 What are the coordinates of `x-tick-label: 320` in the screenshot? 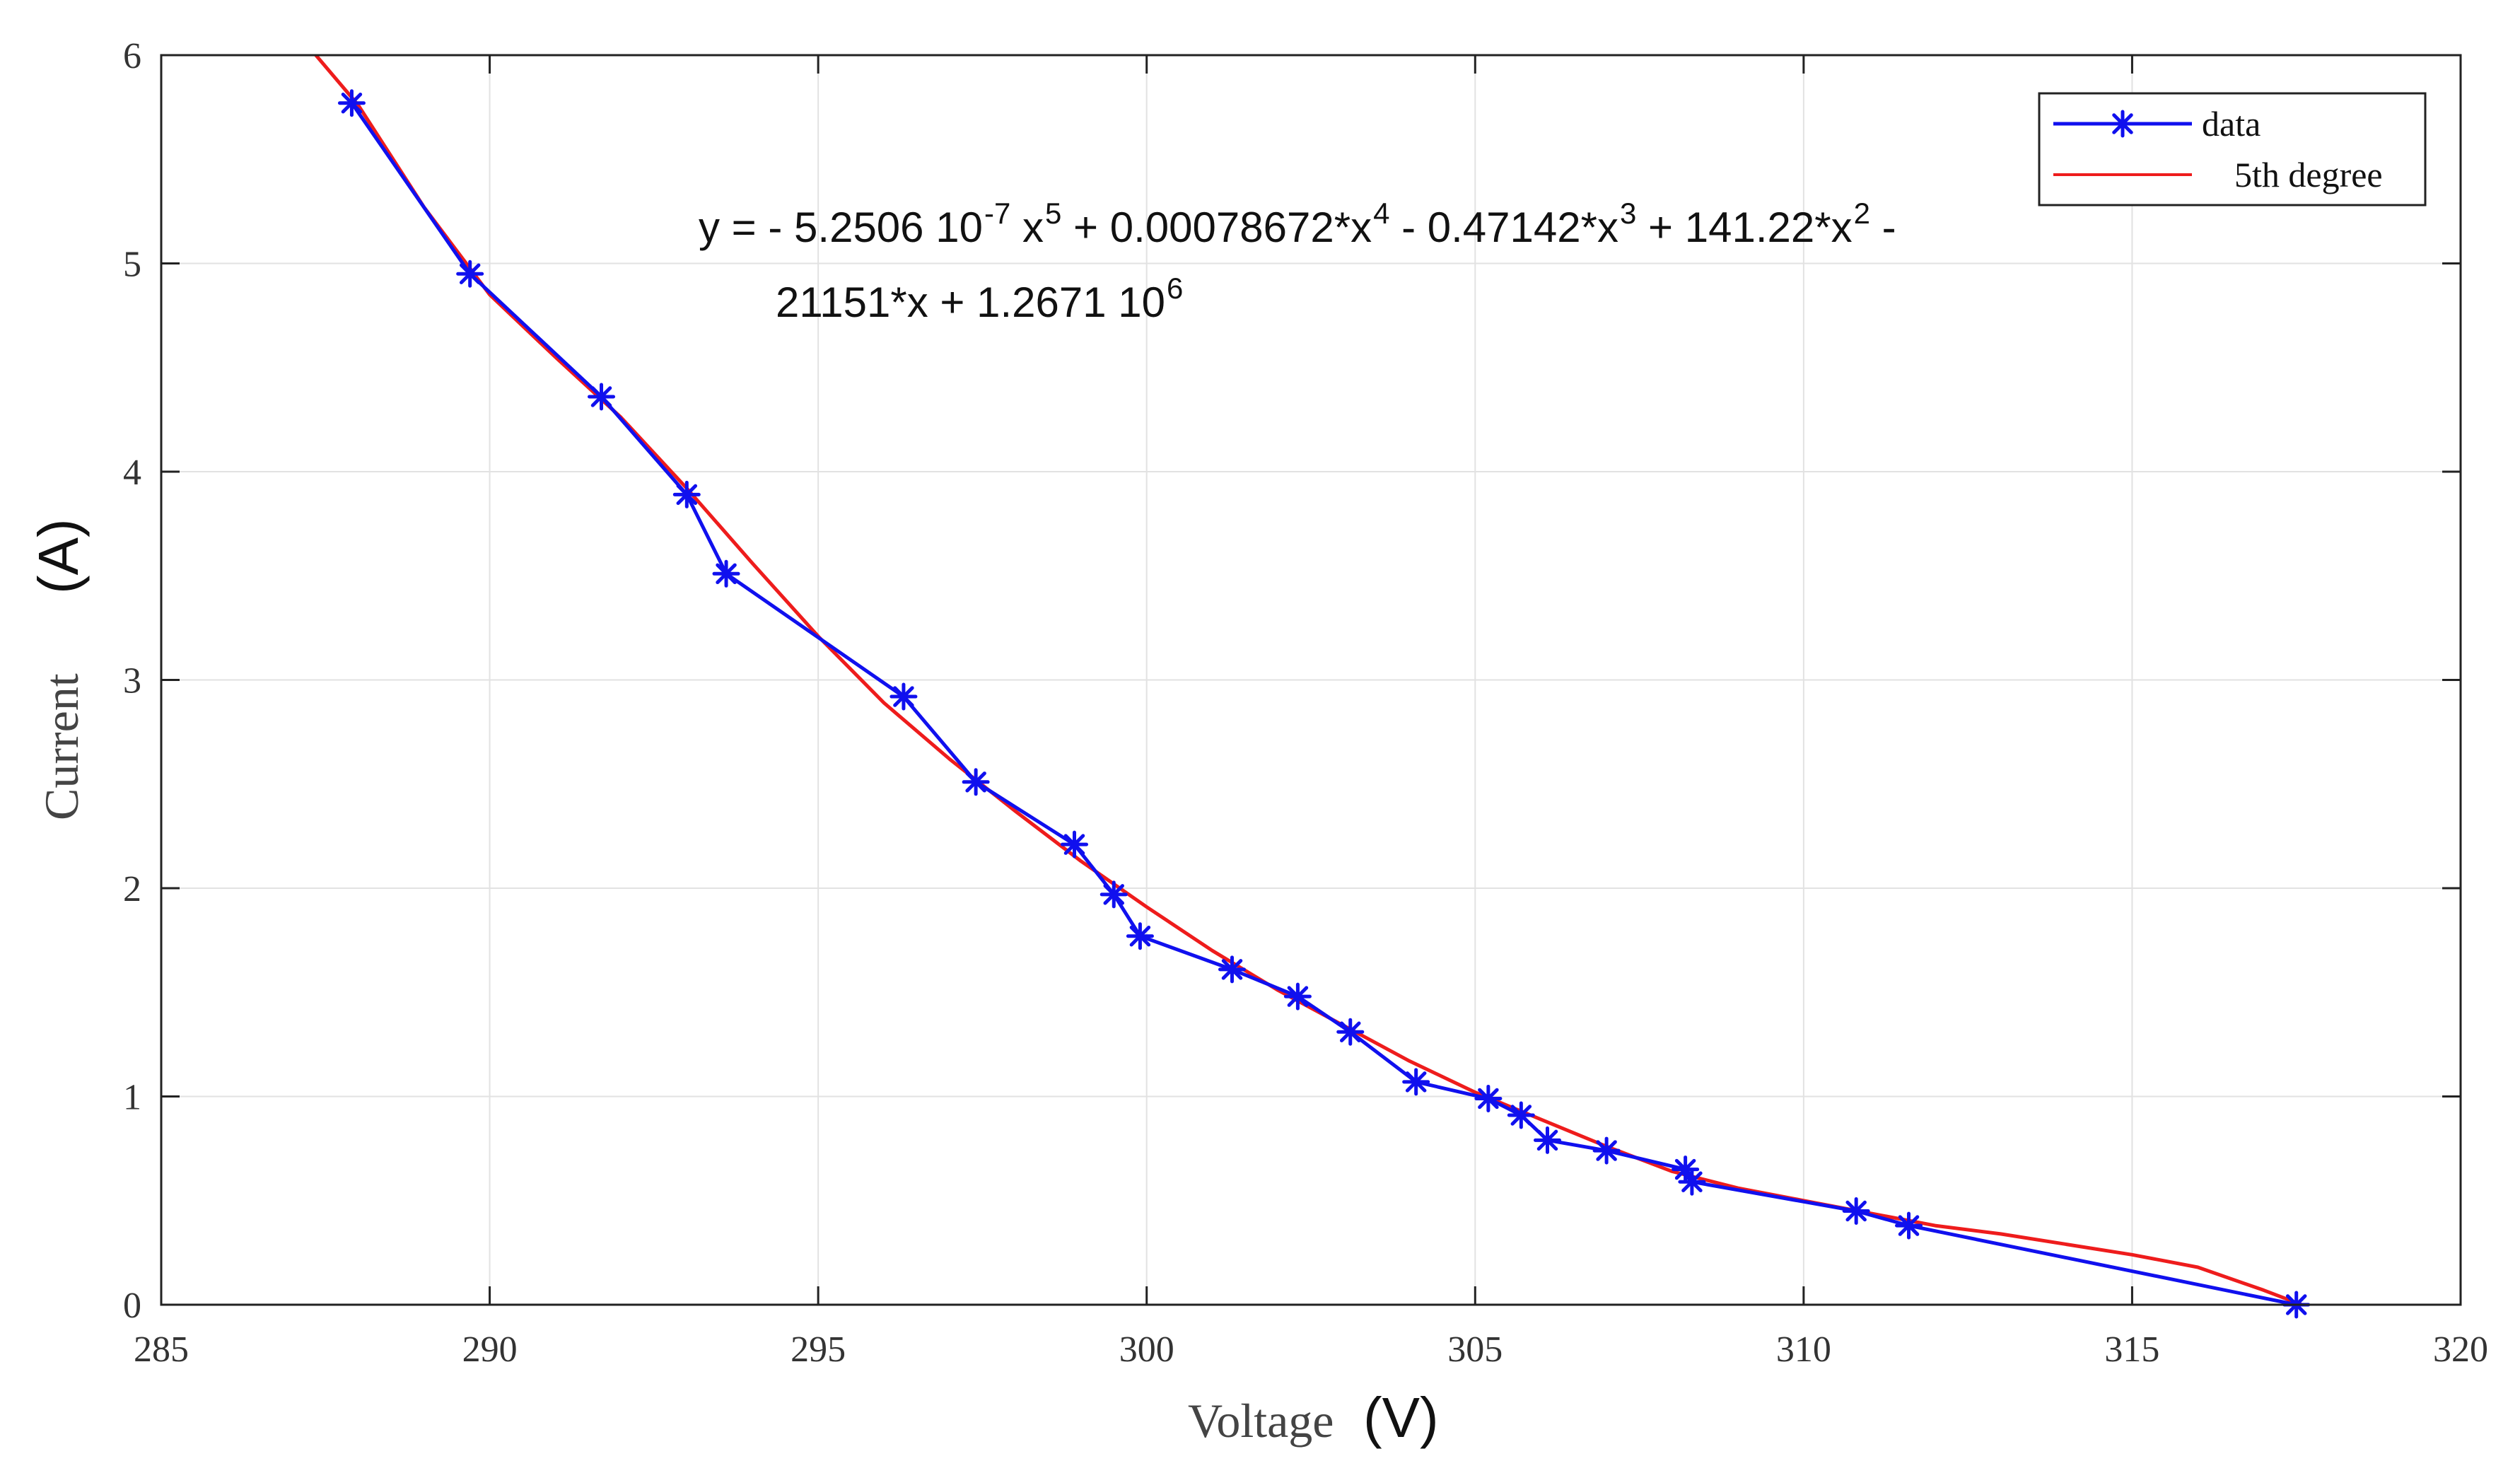 It's located at (2461, 1350).